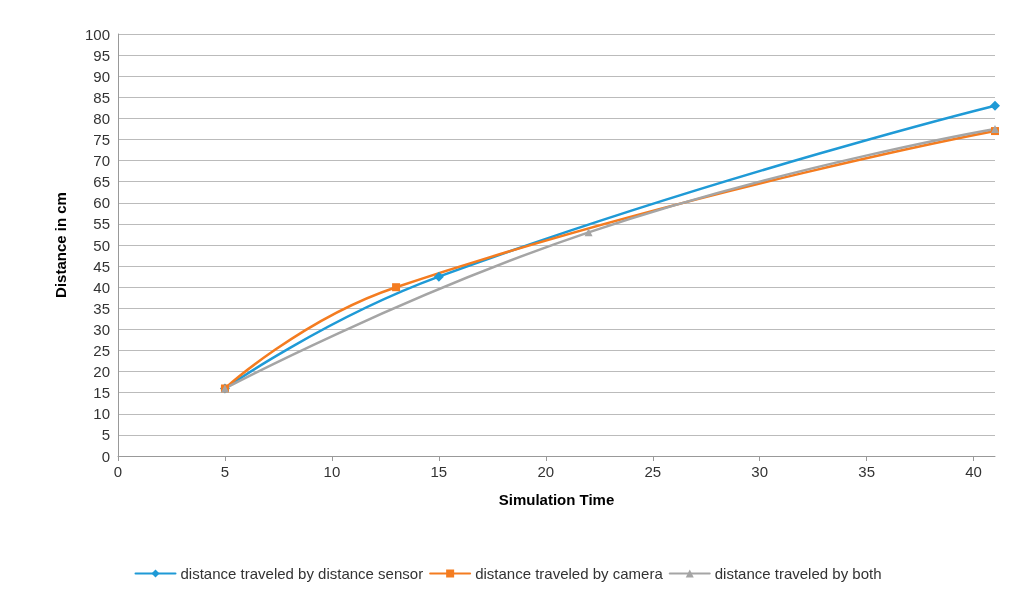  I want to click on x-tick-label: 15, so click(439, 471).